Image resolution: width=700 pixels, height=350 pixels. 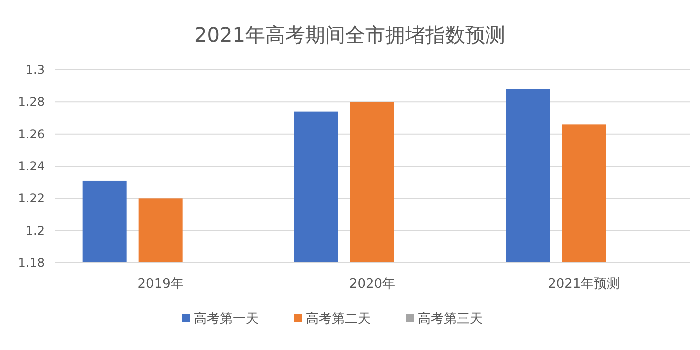 I want to click on legend-label: 高考第三天, so click(x=450, y=319).